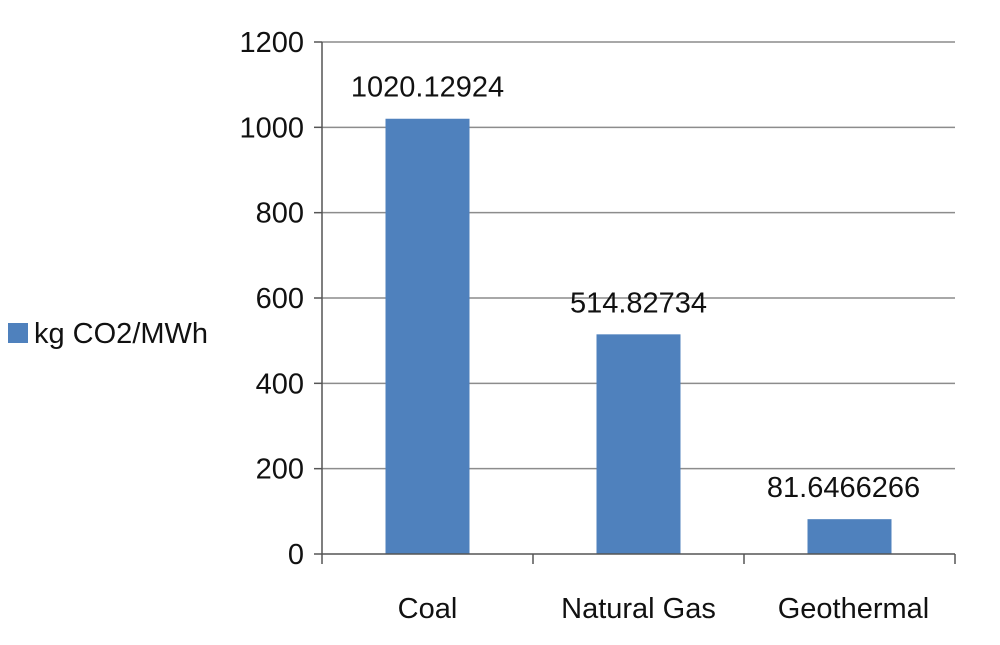 This screenshot has height=645, width=1000. I want to click on legend: kg CO2/MWh, so click(108, 334).